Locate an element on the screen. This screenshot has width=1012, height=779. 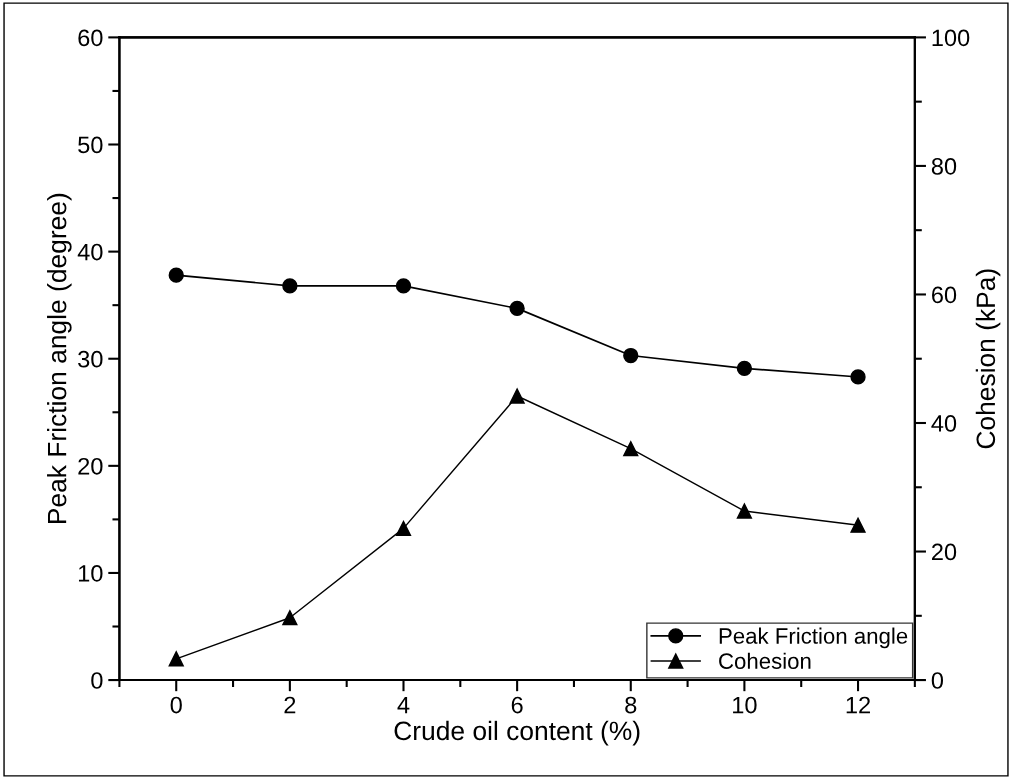
y2-tick-label: 60 is located at coordinates (944, 295).